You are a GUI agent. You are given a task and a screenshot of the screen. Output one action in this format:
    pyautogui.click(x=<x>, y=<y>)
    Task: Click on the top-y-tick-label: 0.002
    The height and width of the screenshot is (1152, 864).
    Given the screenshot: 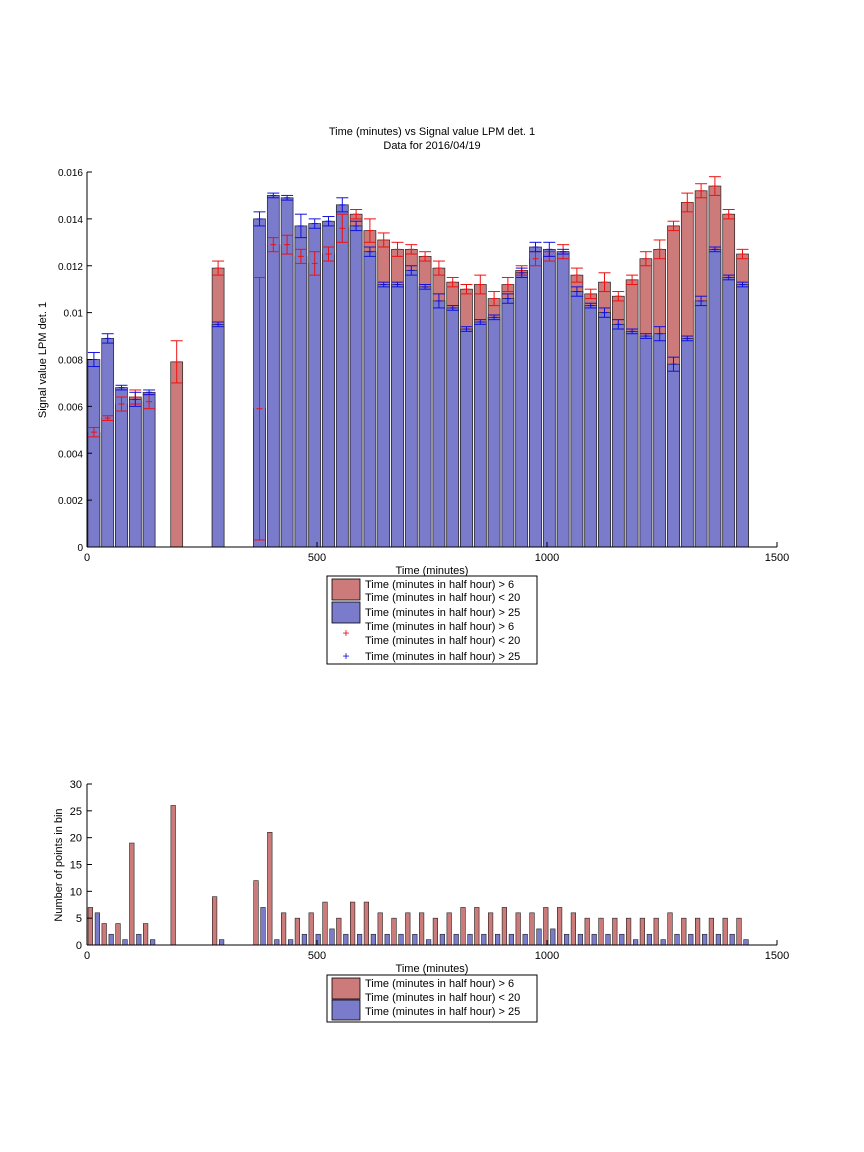 What is the action you would take?
    pyautogui.click(x=70, y=501)
    